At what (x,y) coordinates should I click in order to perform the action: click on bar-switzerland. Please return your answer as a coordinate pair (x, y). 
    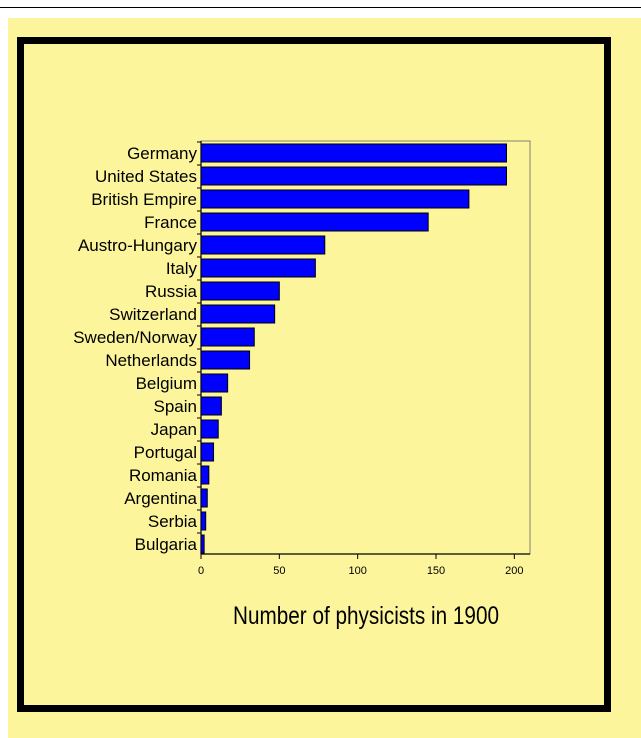
    Looking at the image, I should click on (238, 314).